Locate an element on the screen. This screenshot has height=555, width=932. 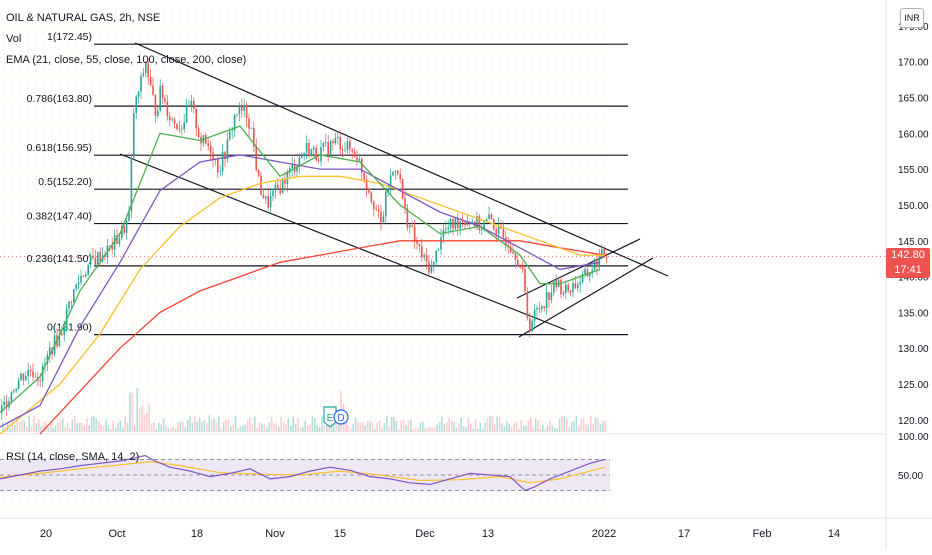
time-tick-label: Oct is located at coordinates (116, 534).